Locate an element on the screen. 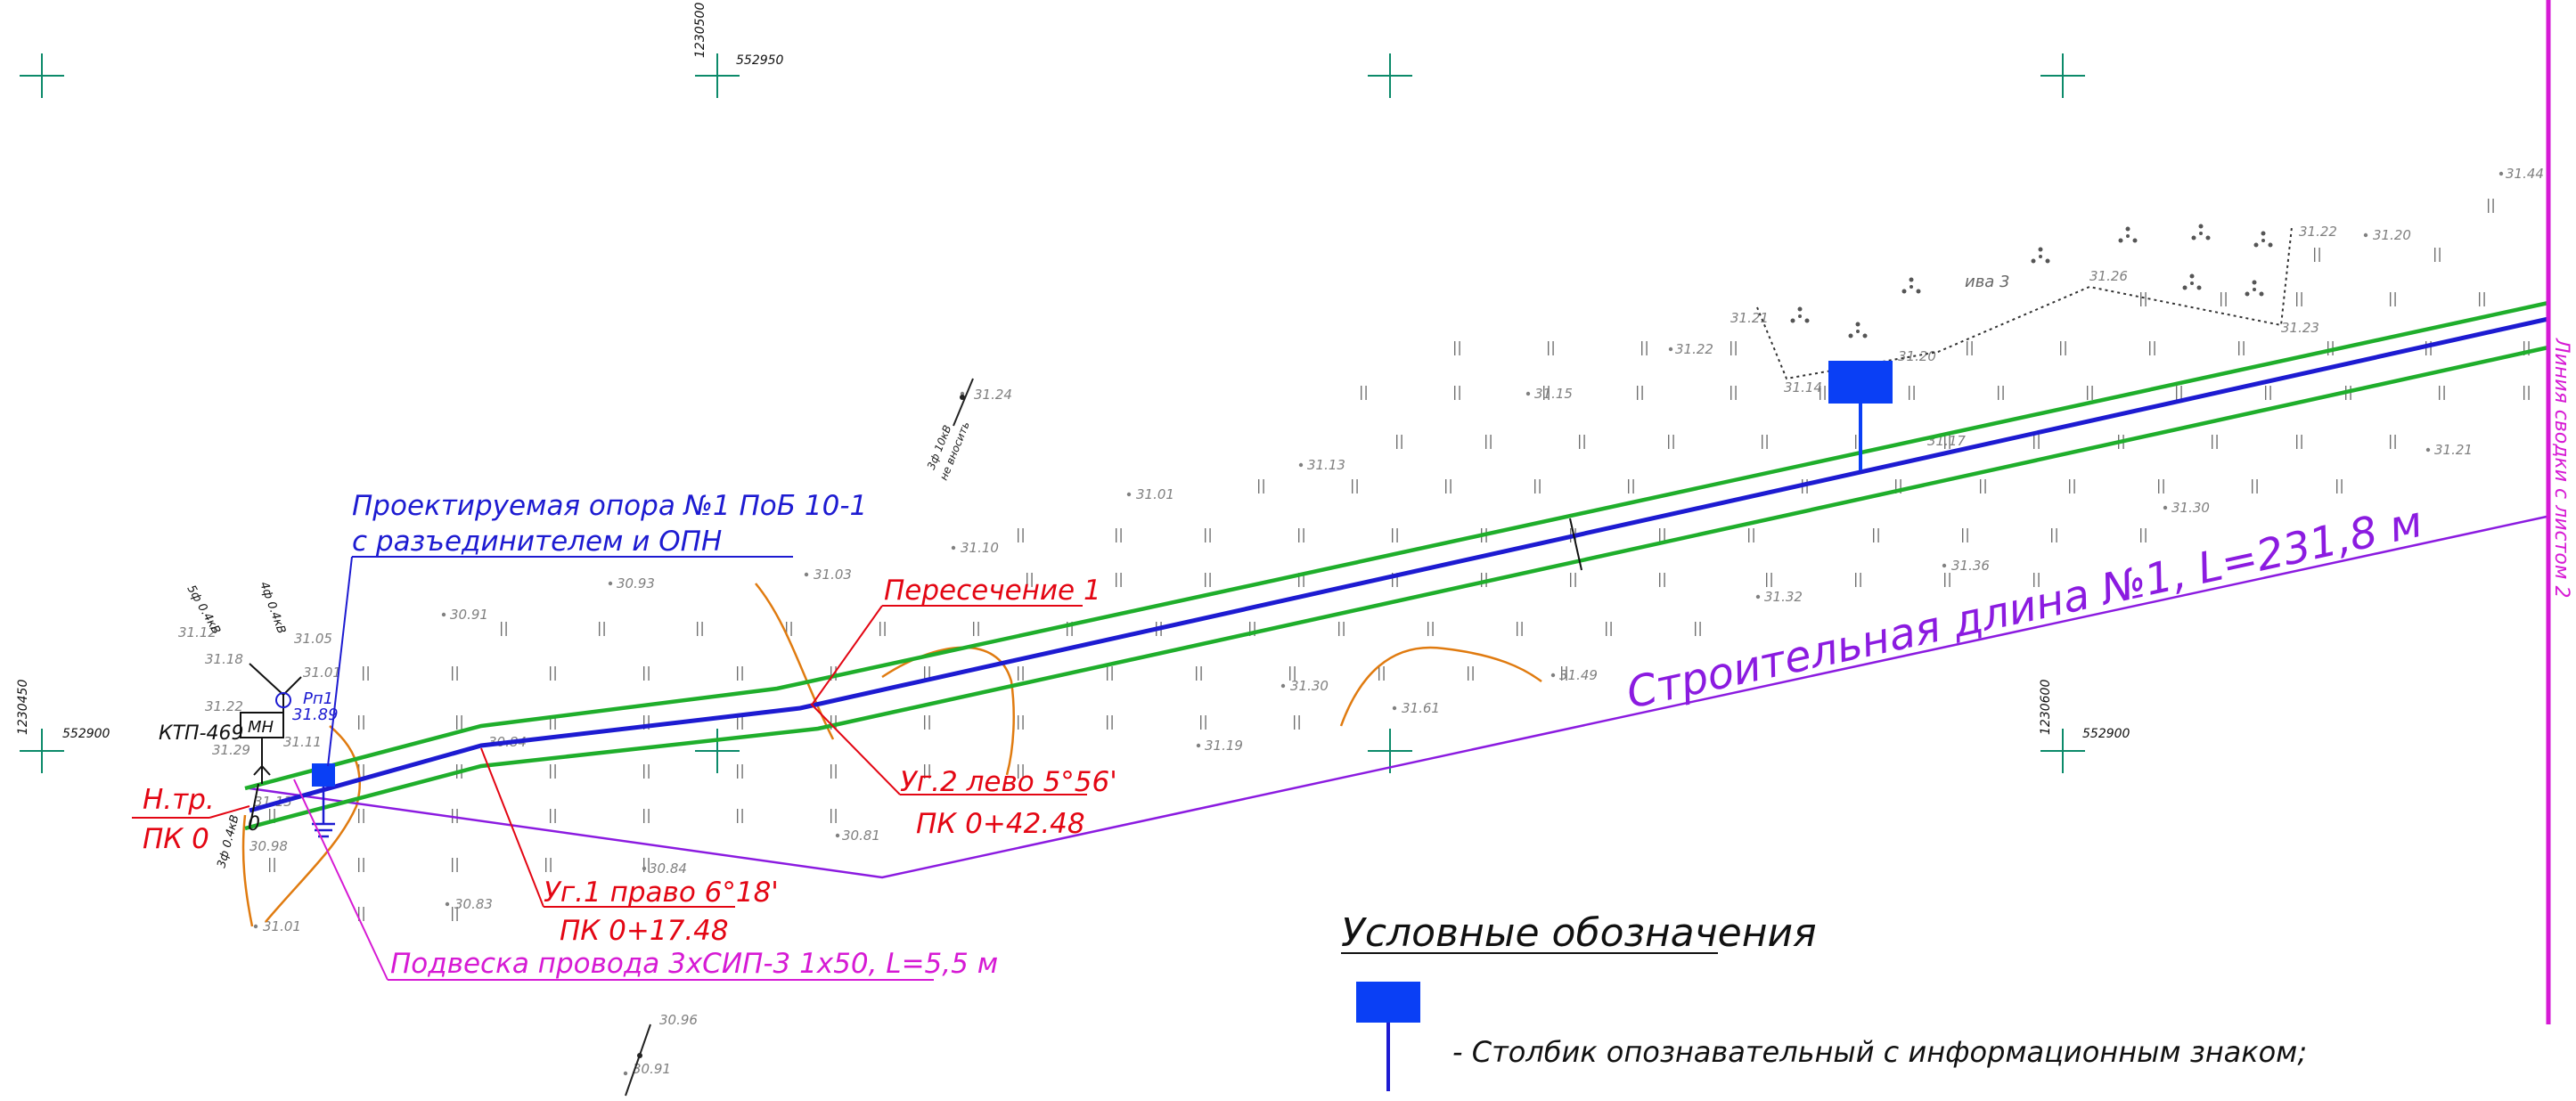 The height and width of the screenshot is (1101, 2576). support-label-line1: Проектируемая опора №1 ПоБ 10-1 is located at coordinates (609, 506).